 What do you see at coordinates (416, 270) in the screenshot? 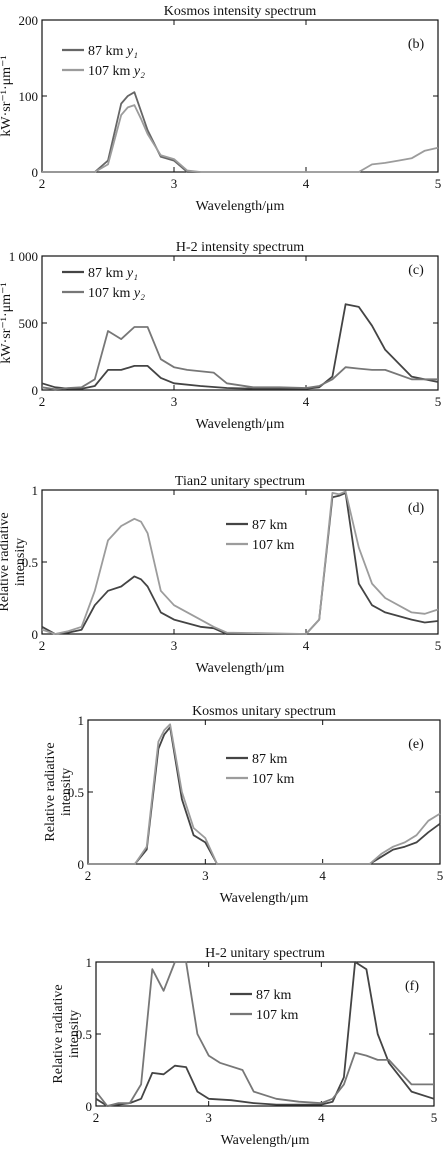
I see `panel-label: (c)` at bounding box center [416, 270].